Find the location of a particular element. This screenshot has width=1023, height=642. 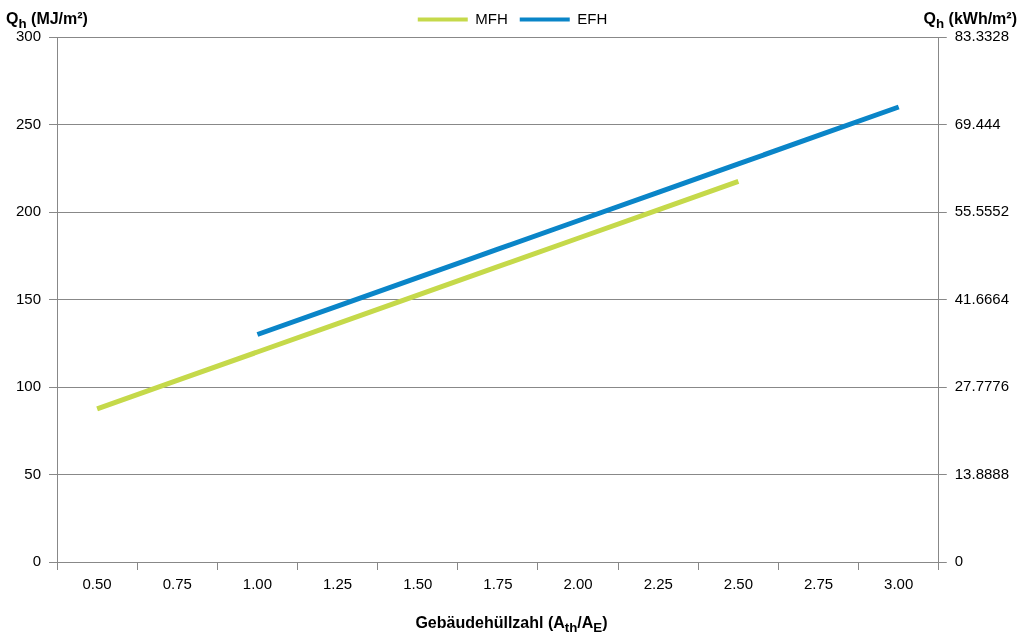

y-tick-label: 50 is located at coordinates (33, 473).